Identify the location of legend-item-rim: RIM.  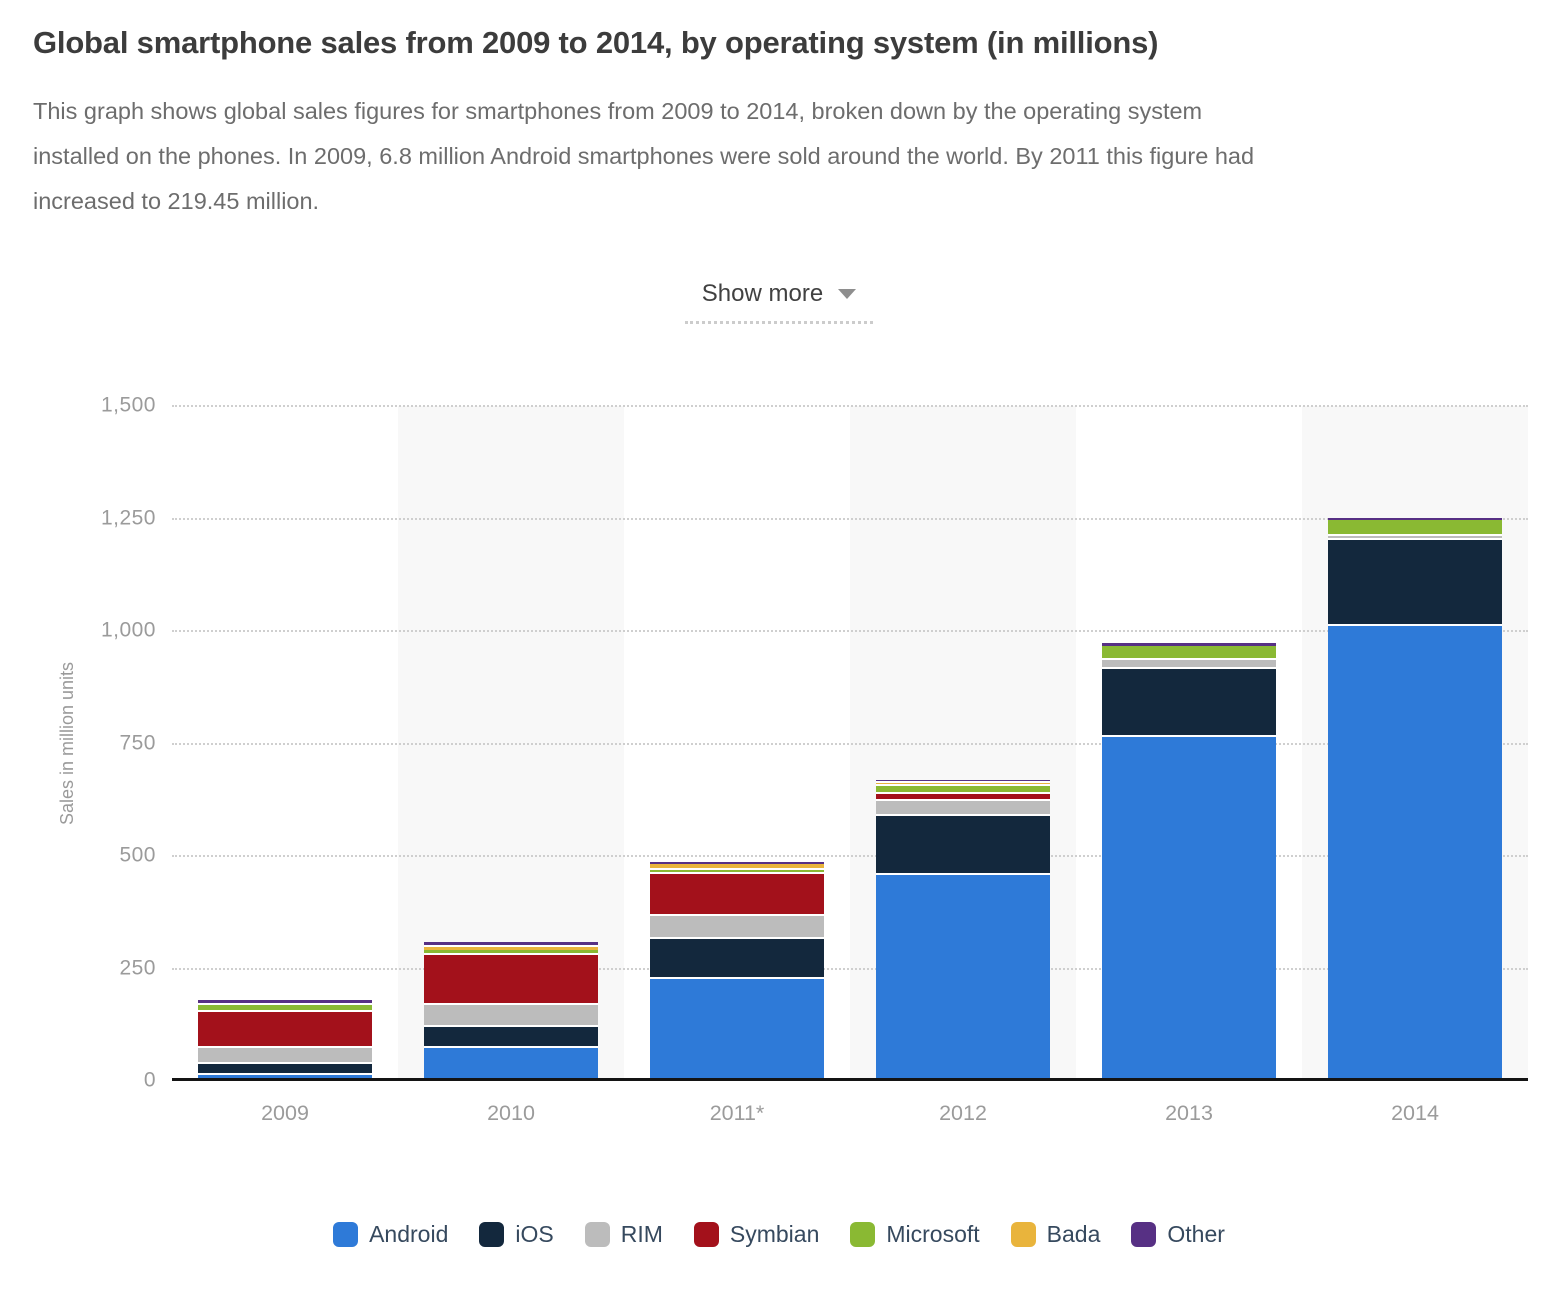
(623, 1234).